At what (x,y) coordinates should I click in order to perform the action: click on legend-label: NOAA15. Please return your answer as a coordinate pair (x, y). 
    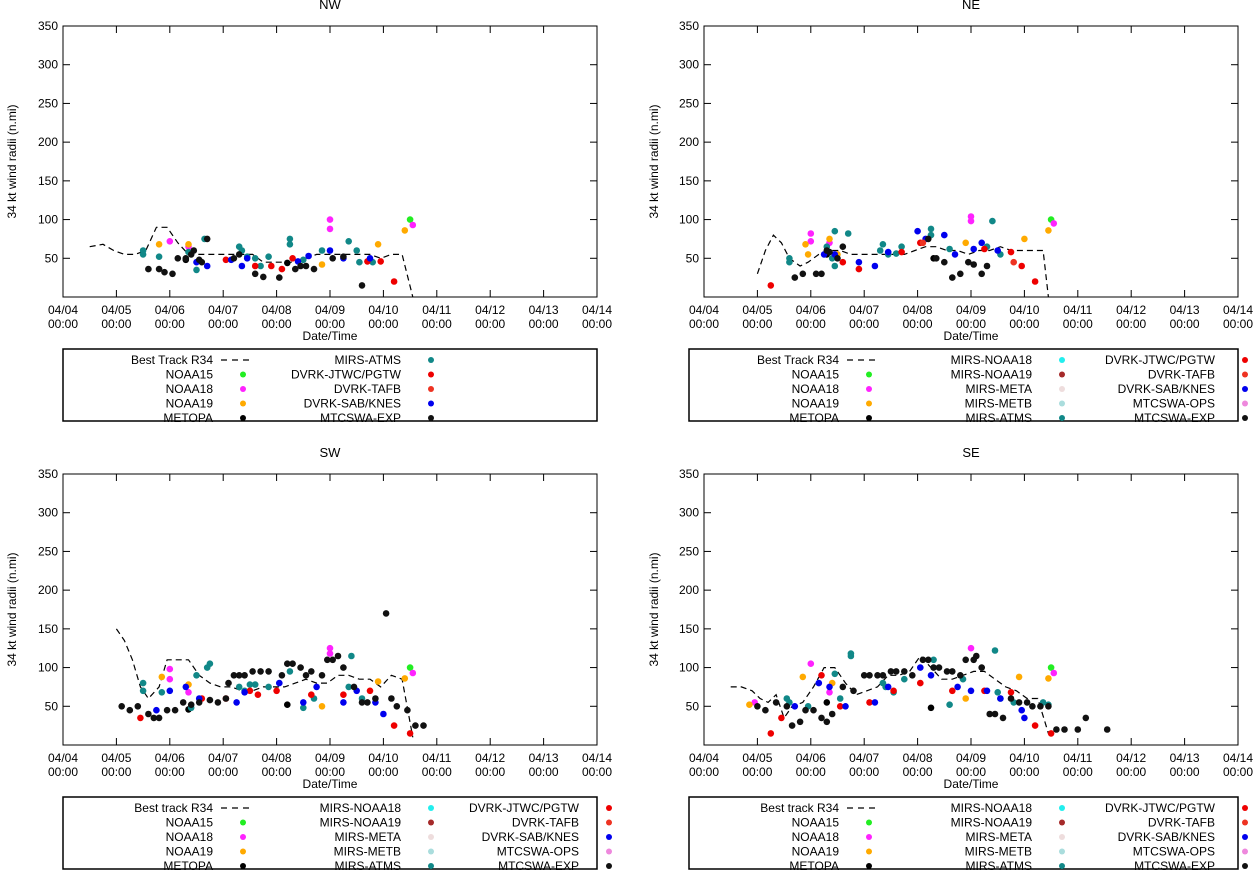
    Looking at the image, I should click on (816, 375).